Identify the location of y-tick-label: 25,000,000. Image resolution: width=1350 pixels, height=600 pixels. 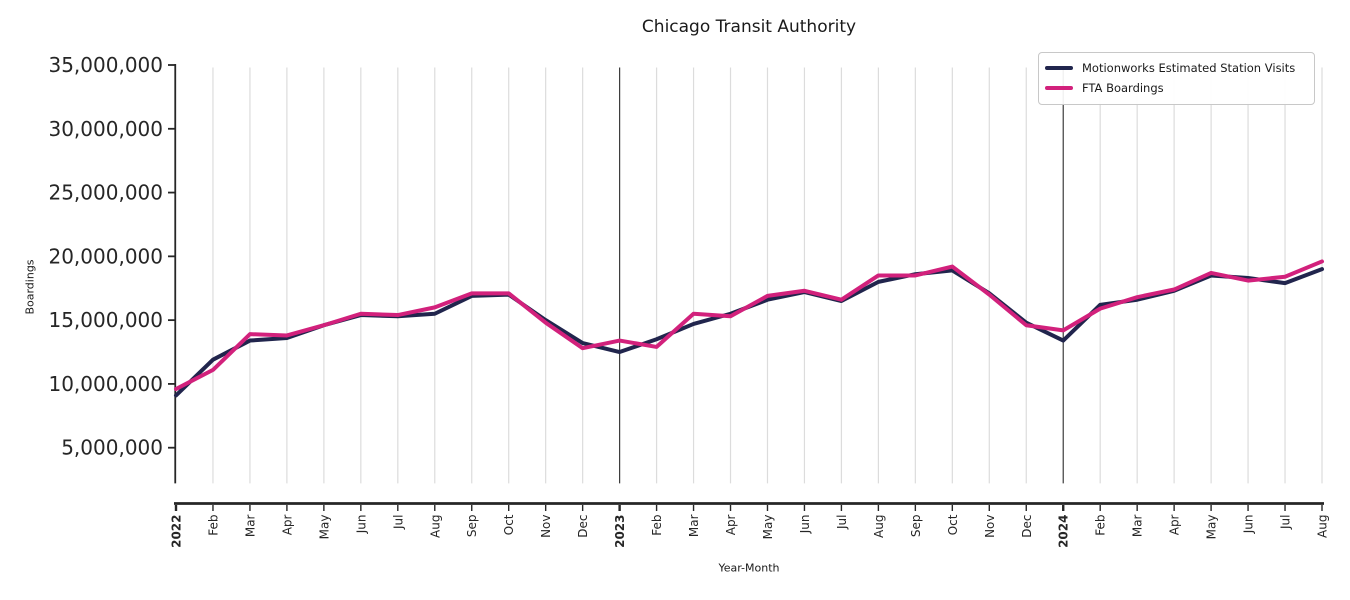
(105, 193).